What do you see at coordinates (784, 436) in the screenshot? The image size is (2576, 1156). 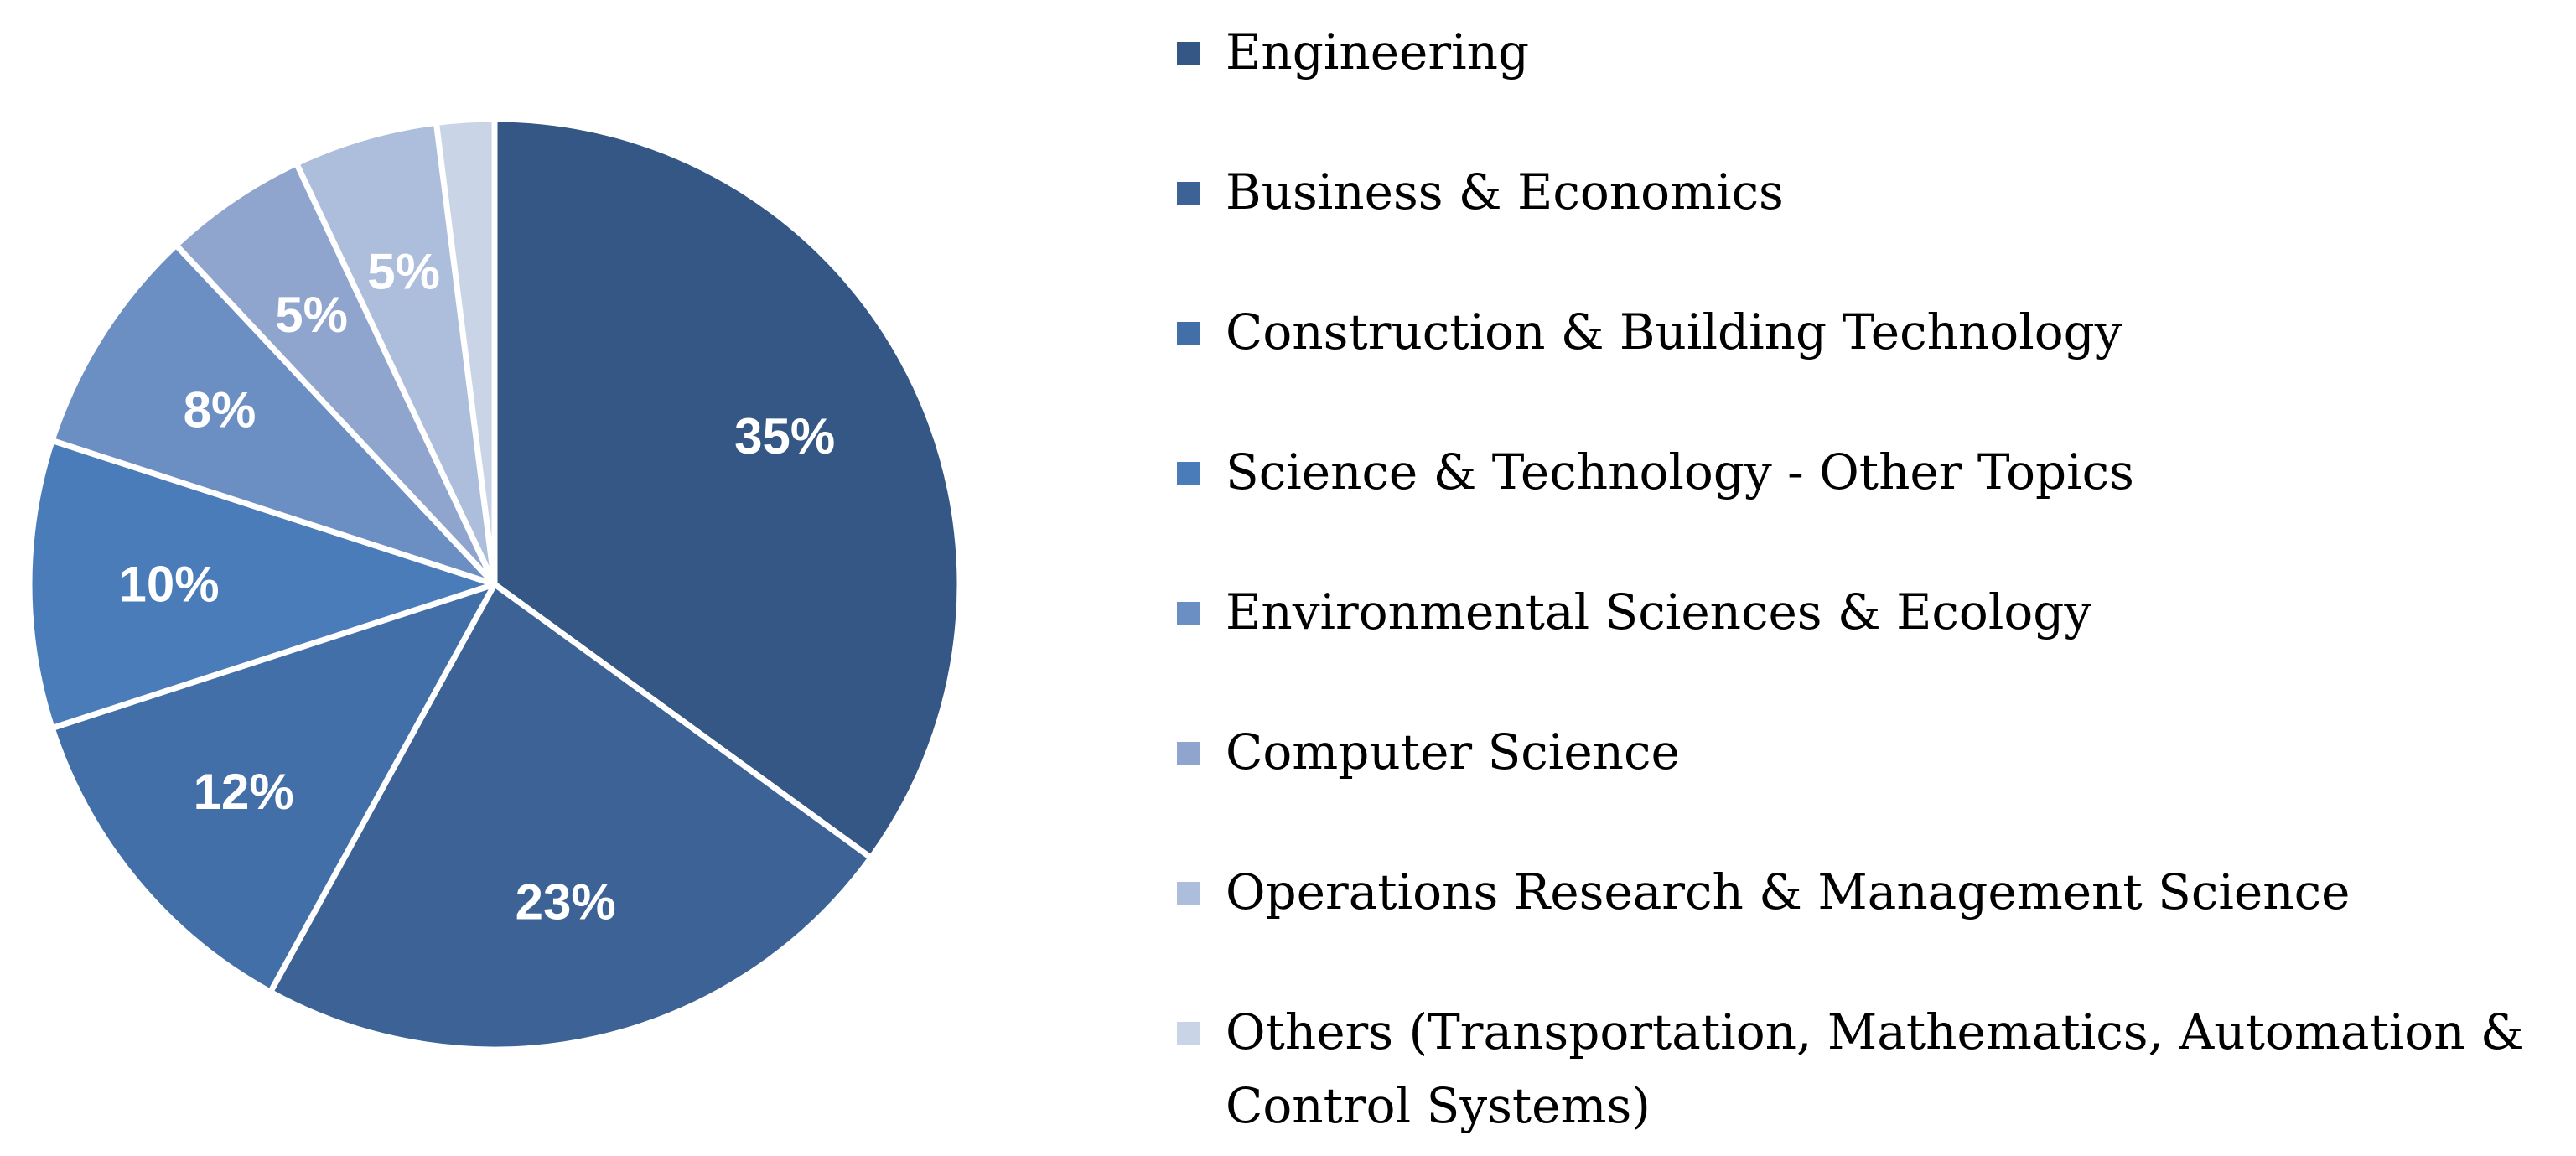 I see `pie-slice-data-label: 35%` at bounding box center [784, 436].